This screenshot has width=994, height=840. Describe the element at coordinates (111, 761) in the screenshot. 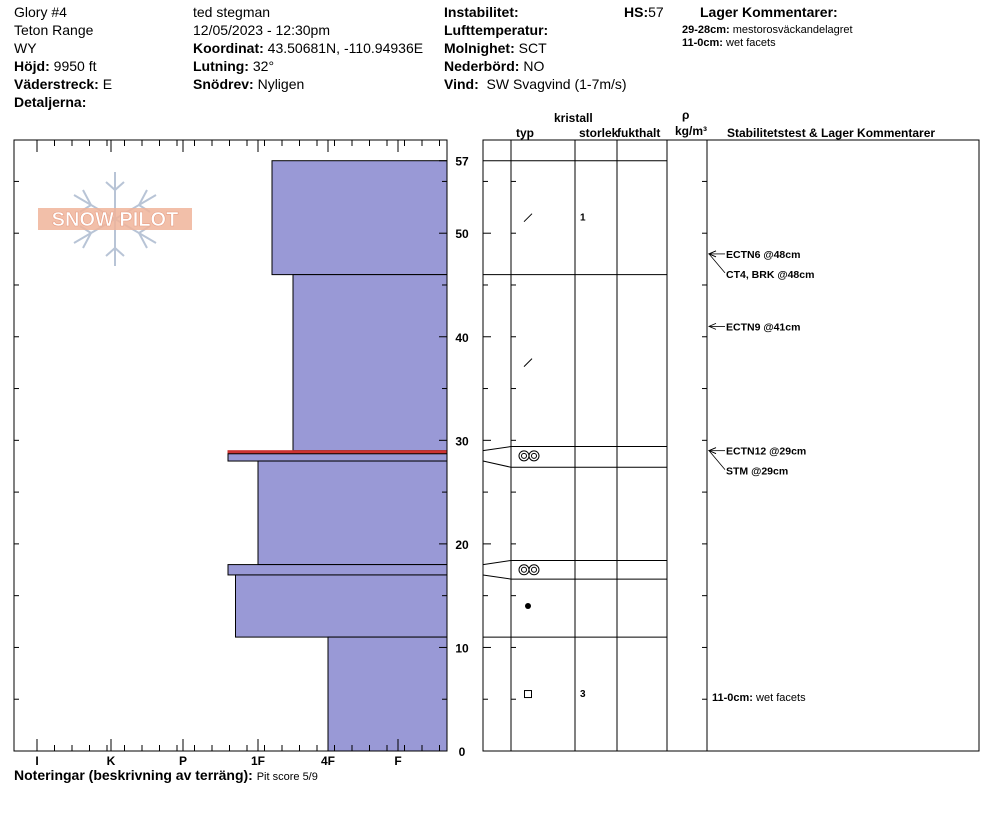

I see `hardness-label-K: K` at that location.